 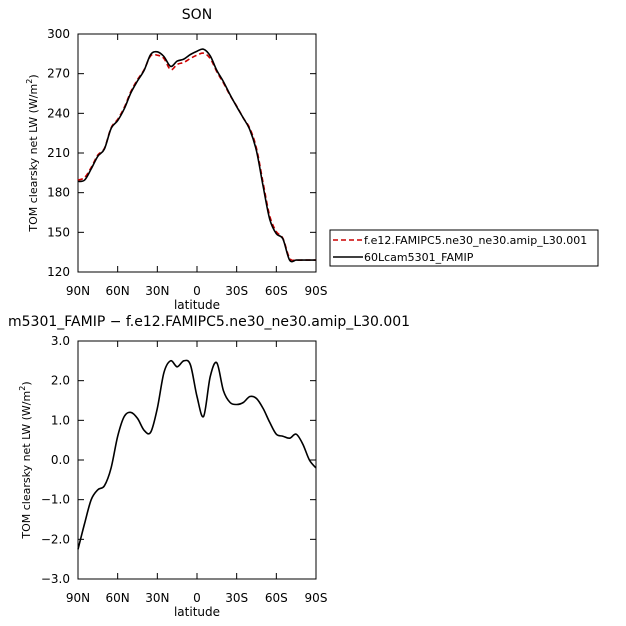 What do you see at coordinates (197, 598) in the screenshot?
I see `bottom-x-tick-label: 0` at bounding box center [197, 598].